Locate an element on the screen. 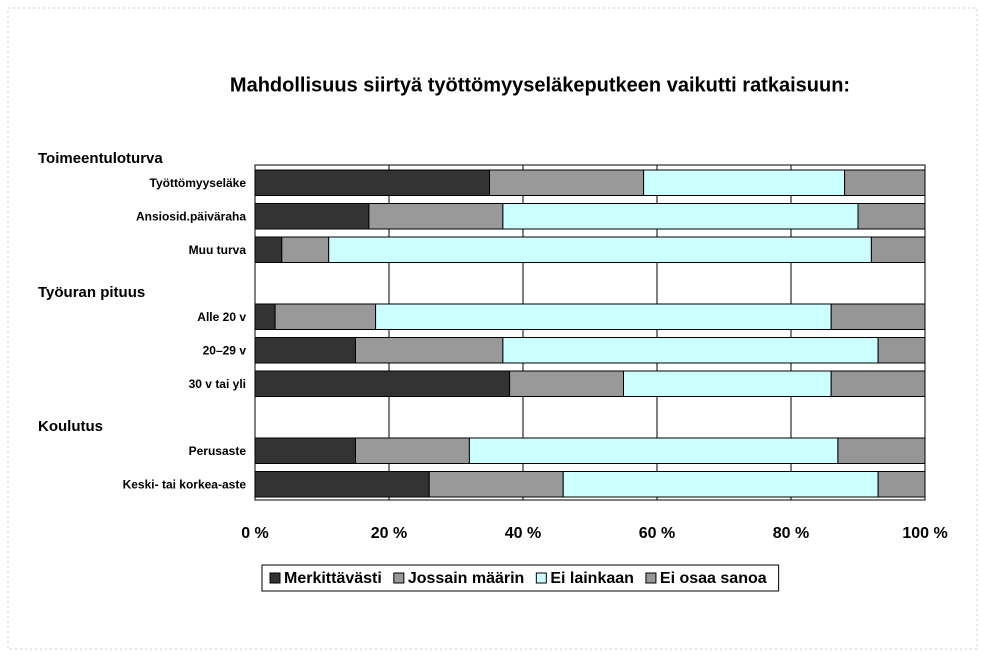  legend-label: Jossain määrin is located at coordinates (466, 578).